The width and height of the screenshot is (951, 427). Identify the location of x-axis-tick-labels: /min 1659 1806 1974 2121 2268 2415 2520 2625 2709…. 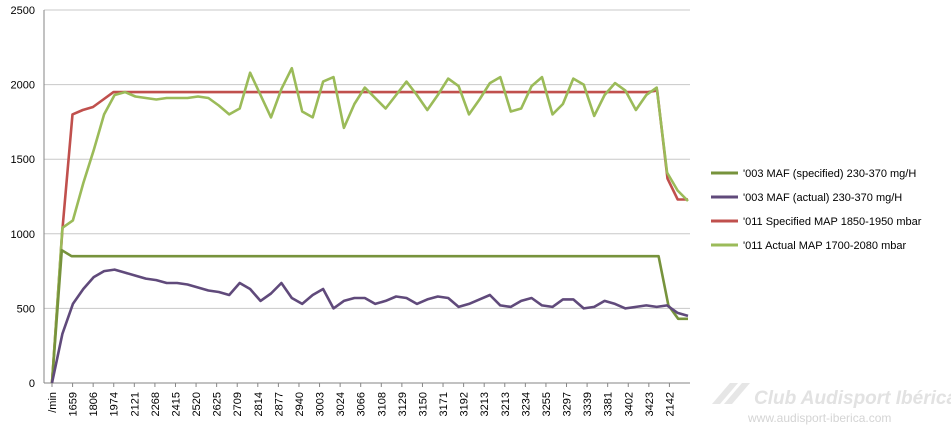
(361, 399).